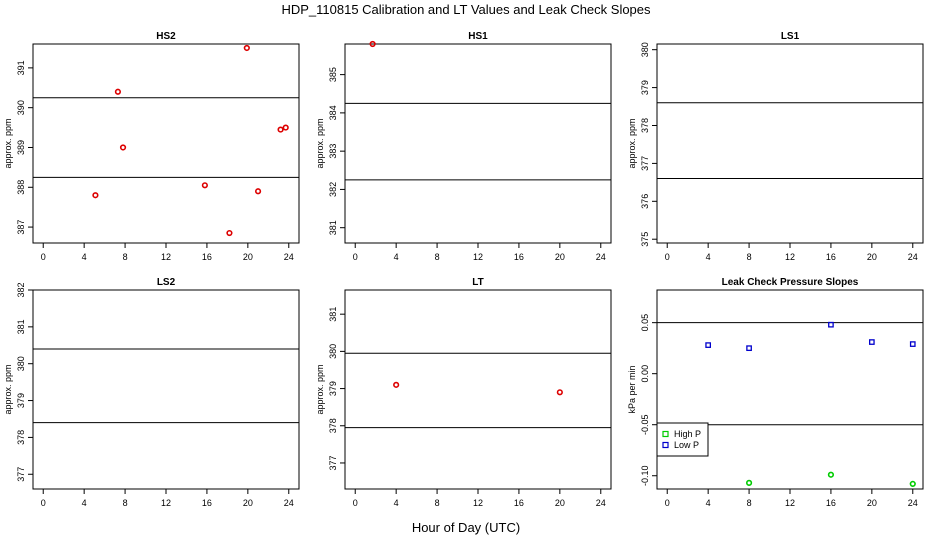  I want to click on y-tick-label: -0.05, so click(645, 424).